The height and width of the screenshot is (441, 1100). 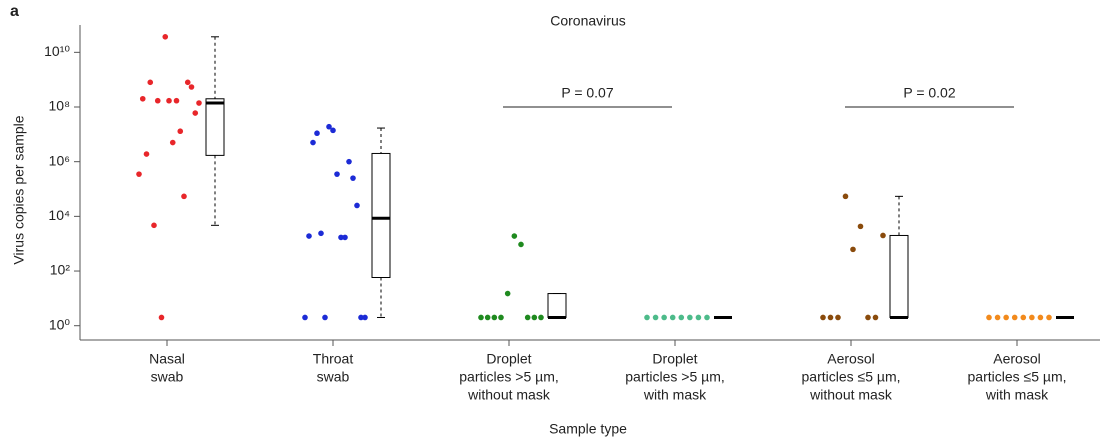 What do you see at coordinates (929, 93) in the screenshot?
I see `annotation: P = 0.02` at bounding box center [929, 93].